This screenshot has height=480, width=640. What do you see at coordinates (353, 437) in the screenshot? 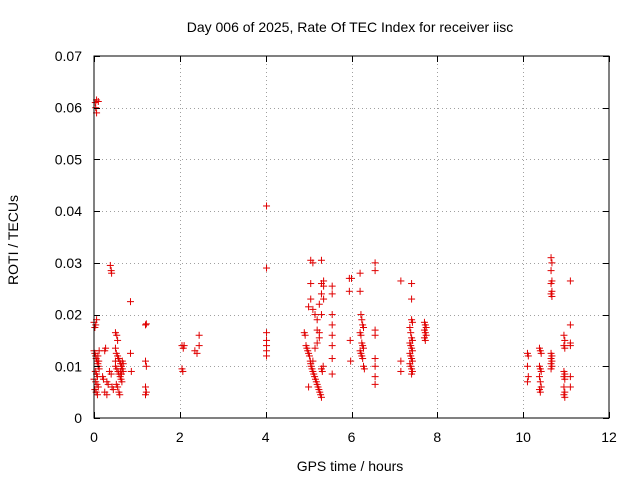
I see `x-tick-labels: 0 2 4 6 8 10 12` at bounding box center [353, 437].